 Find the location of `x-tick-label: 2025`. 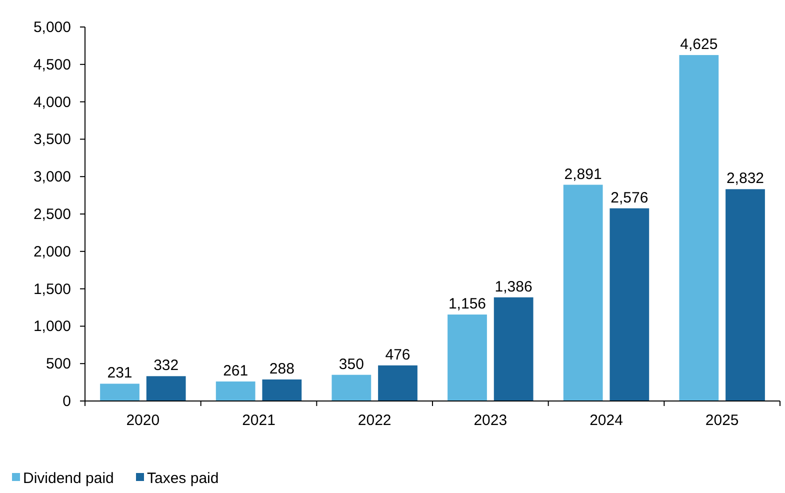

x-tick-label: 2025 is located at coordinates (722, 420).